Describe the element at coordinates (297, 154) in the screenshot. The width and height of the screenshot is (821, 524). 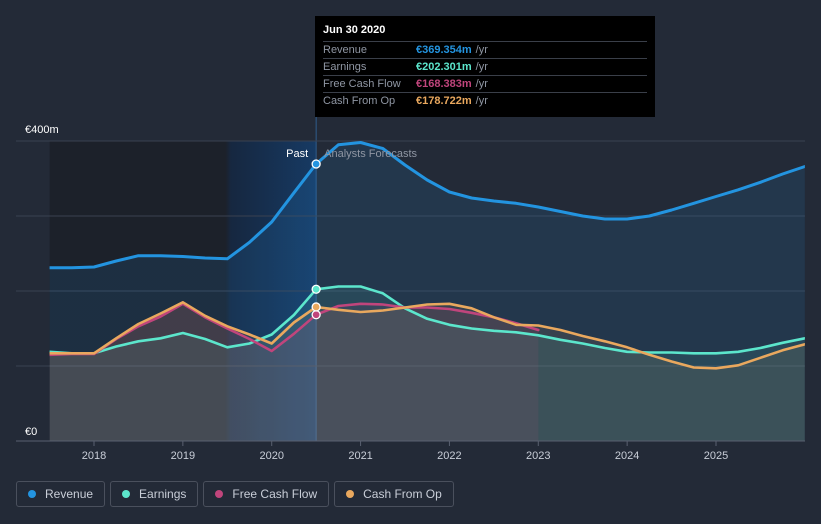
I see `past-label: Past` at that location.